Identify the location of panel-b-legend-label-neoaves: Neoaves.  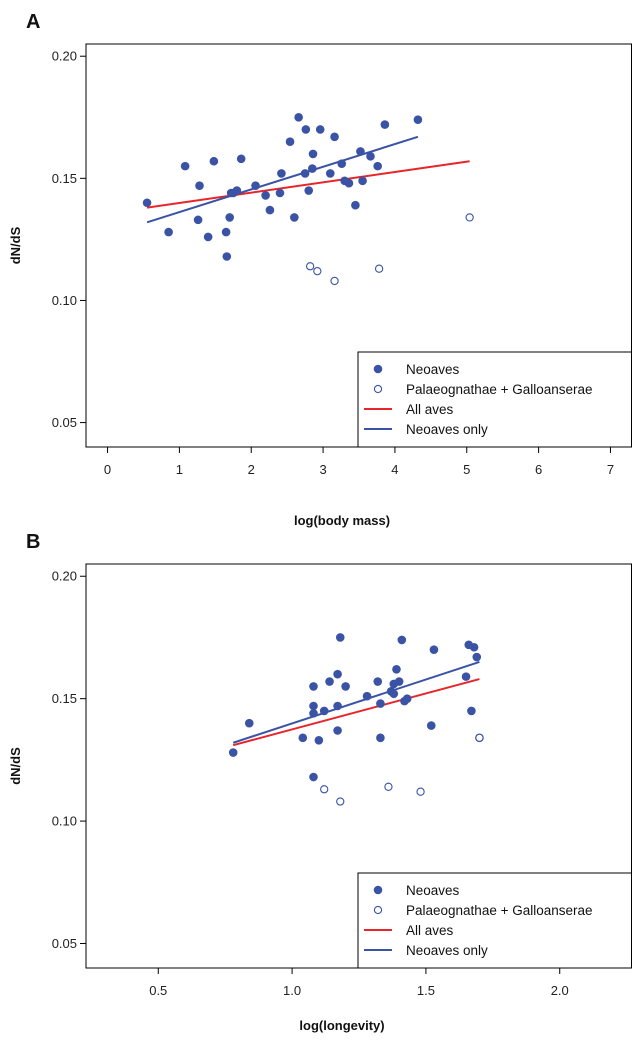
(433, 890).